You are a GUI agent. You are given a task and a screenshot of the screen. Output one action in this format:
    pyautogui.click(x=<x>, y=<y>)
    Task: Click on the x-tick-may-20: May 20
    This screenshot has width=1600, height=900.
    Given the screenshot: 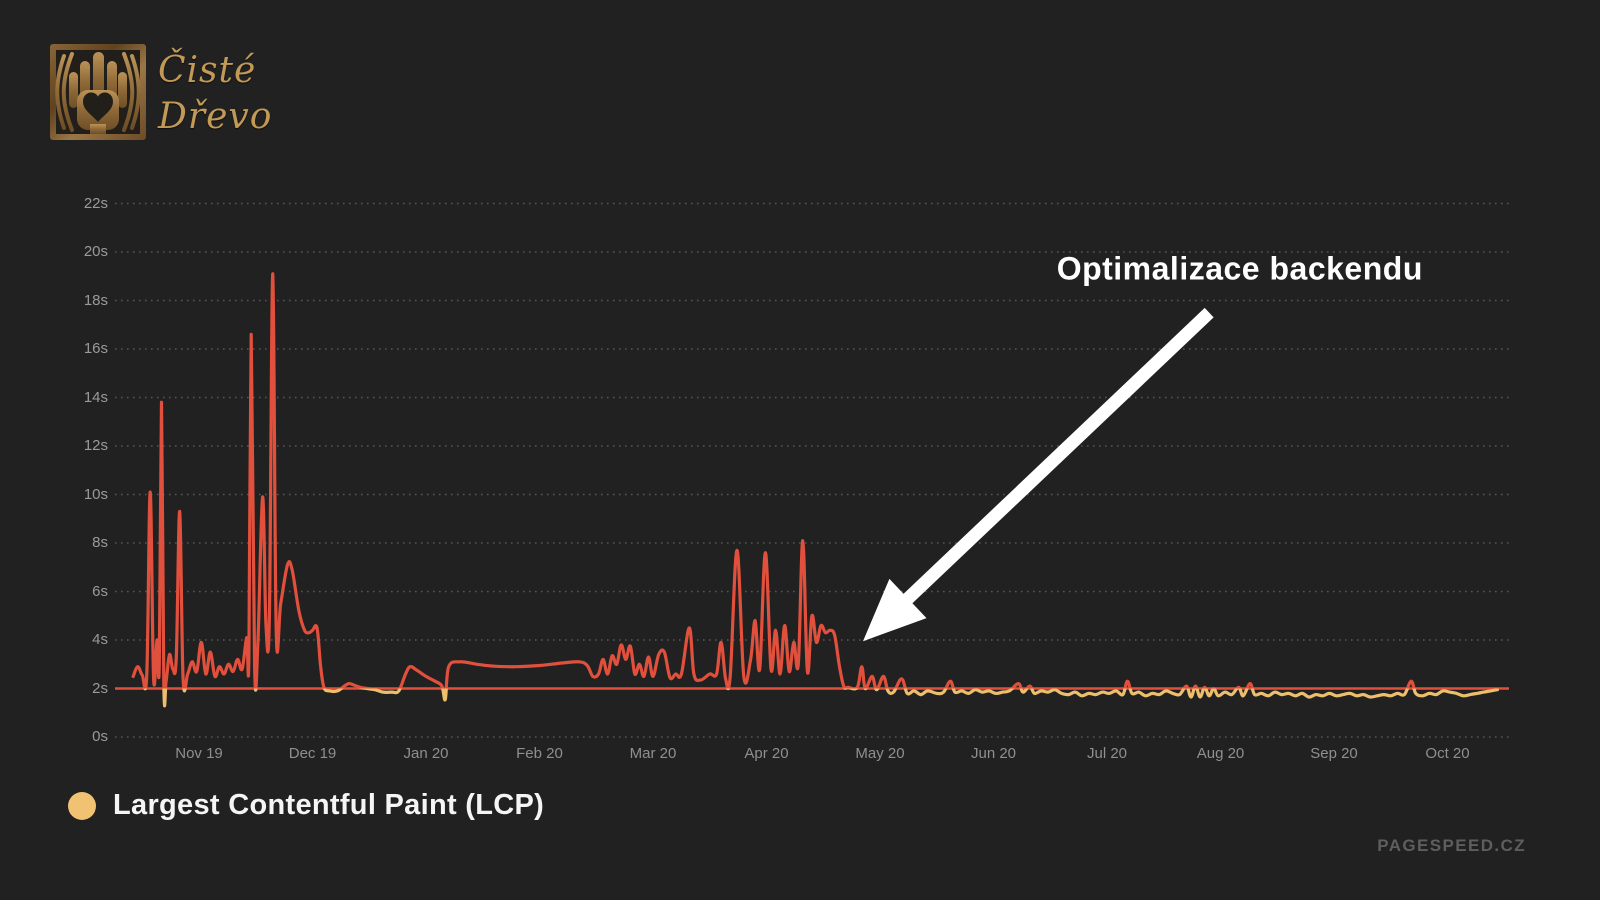 What is the action you would take?
    pyautogui.click(x=880, y=753)
    